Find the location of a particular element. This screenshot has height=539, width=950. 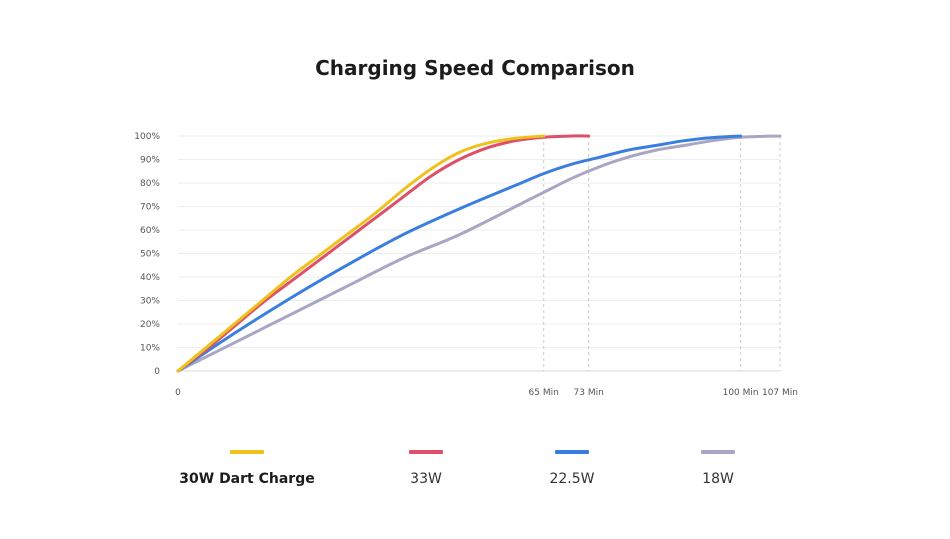

y-tick-label: 30% is located at coordinates (150, 302).